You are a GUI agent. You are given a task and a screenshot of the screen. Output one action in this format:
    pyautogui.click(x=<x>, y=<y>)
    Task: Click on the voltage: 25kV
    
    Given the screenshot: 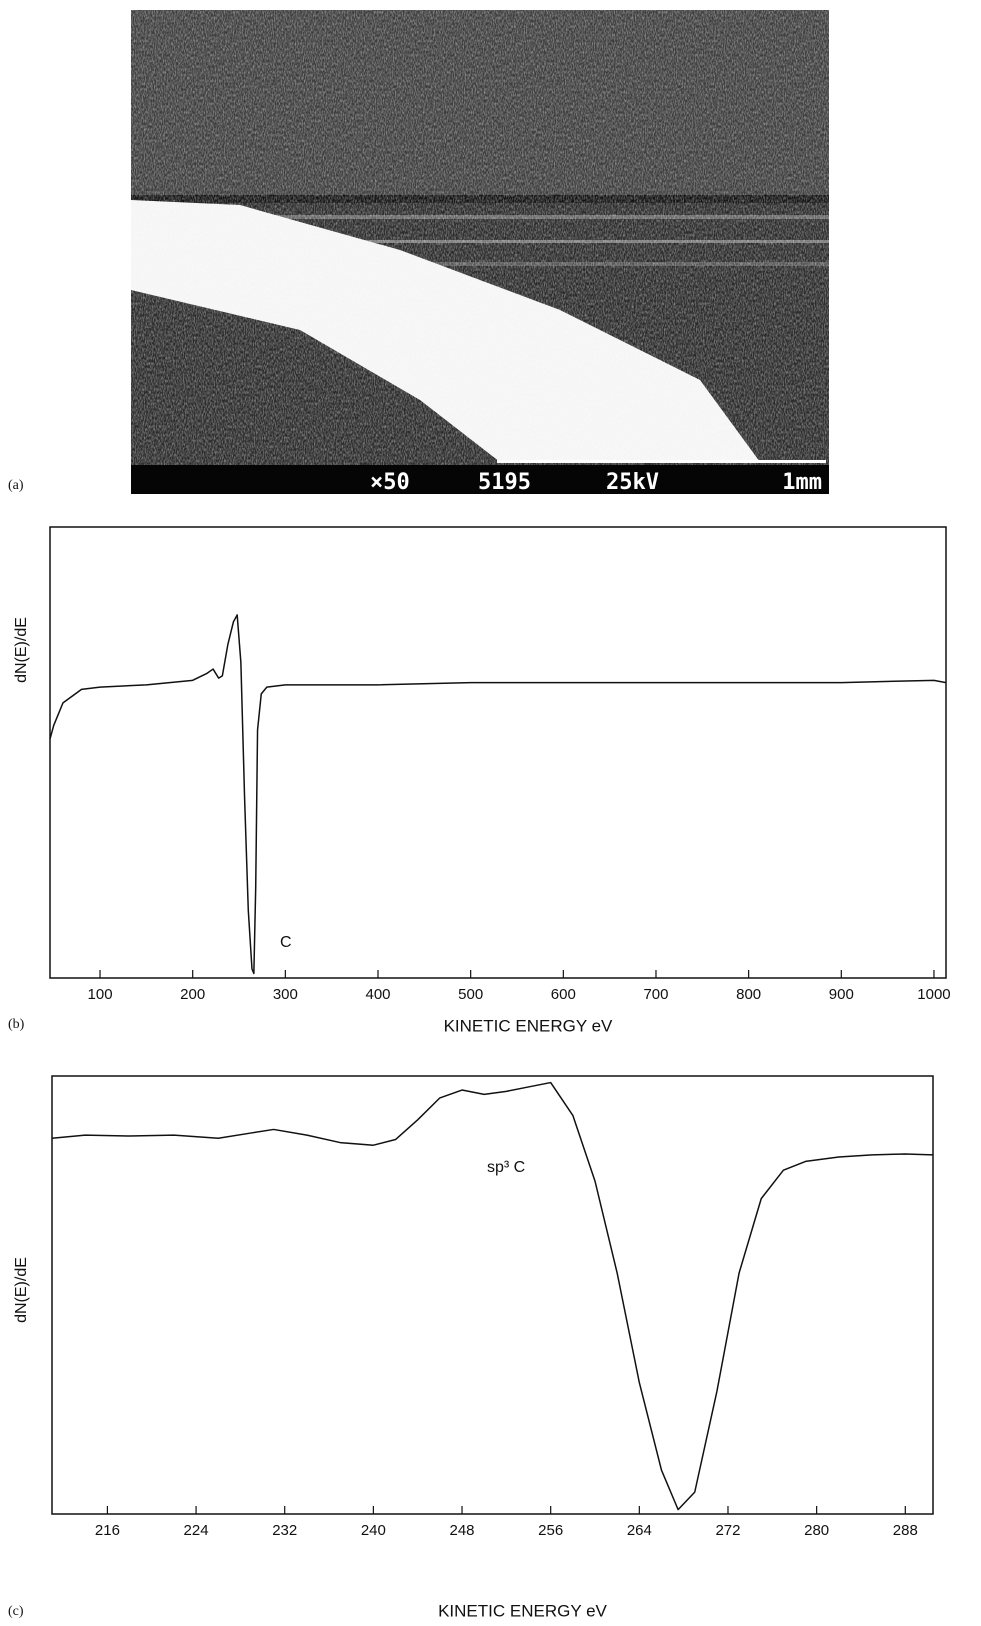 What is the action you would take?
    pyautogui.click(x=632, y=482)
    